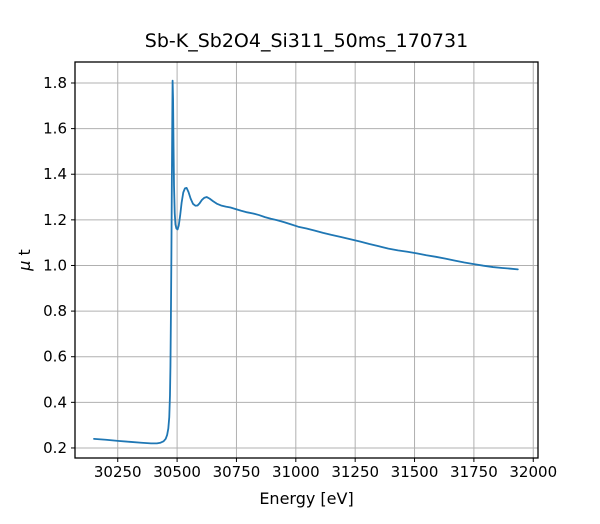  Describe the element at coordinates (55, 402) in the screenshot. I see `y-tick-label: 0.4` at that location.